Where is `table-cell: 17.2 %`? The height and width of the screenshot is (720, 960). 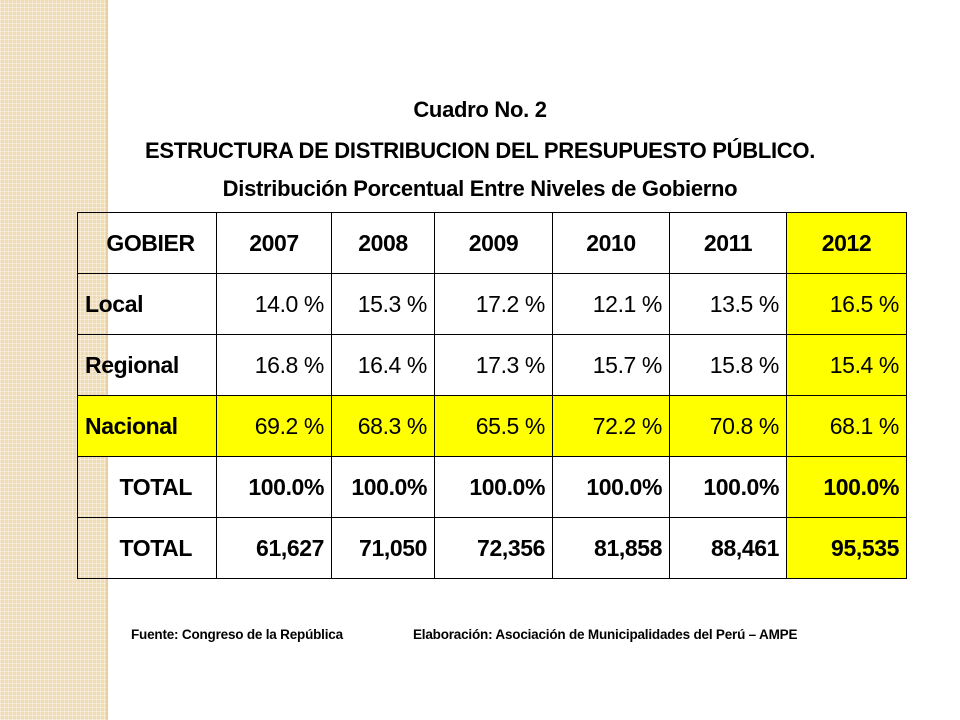
table-cell: 17.2 % is located at coordinates (493, 304).